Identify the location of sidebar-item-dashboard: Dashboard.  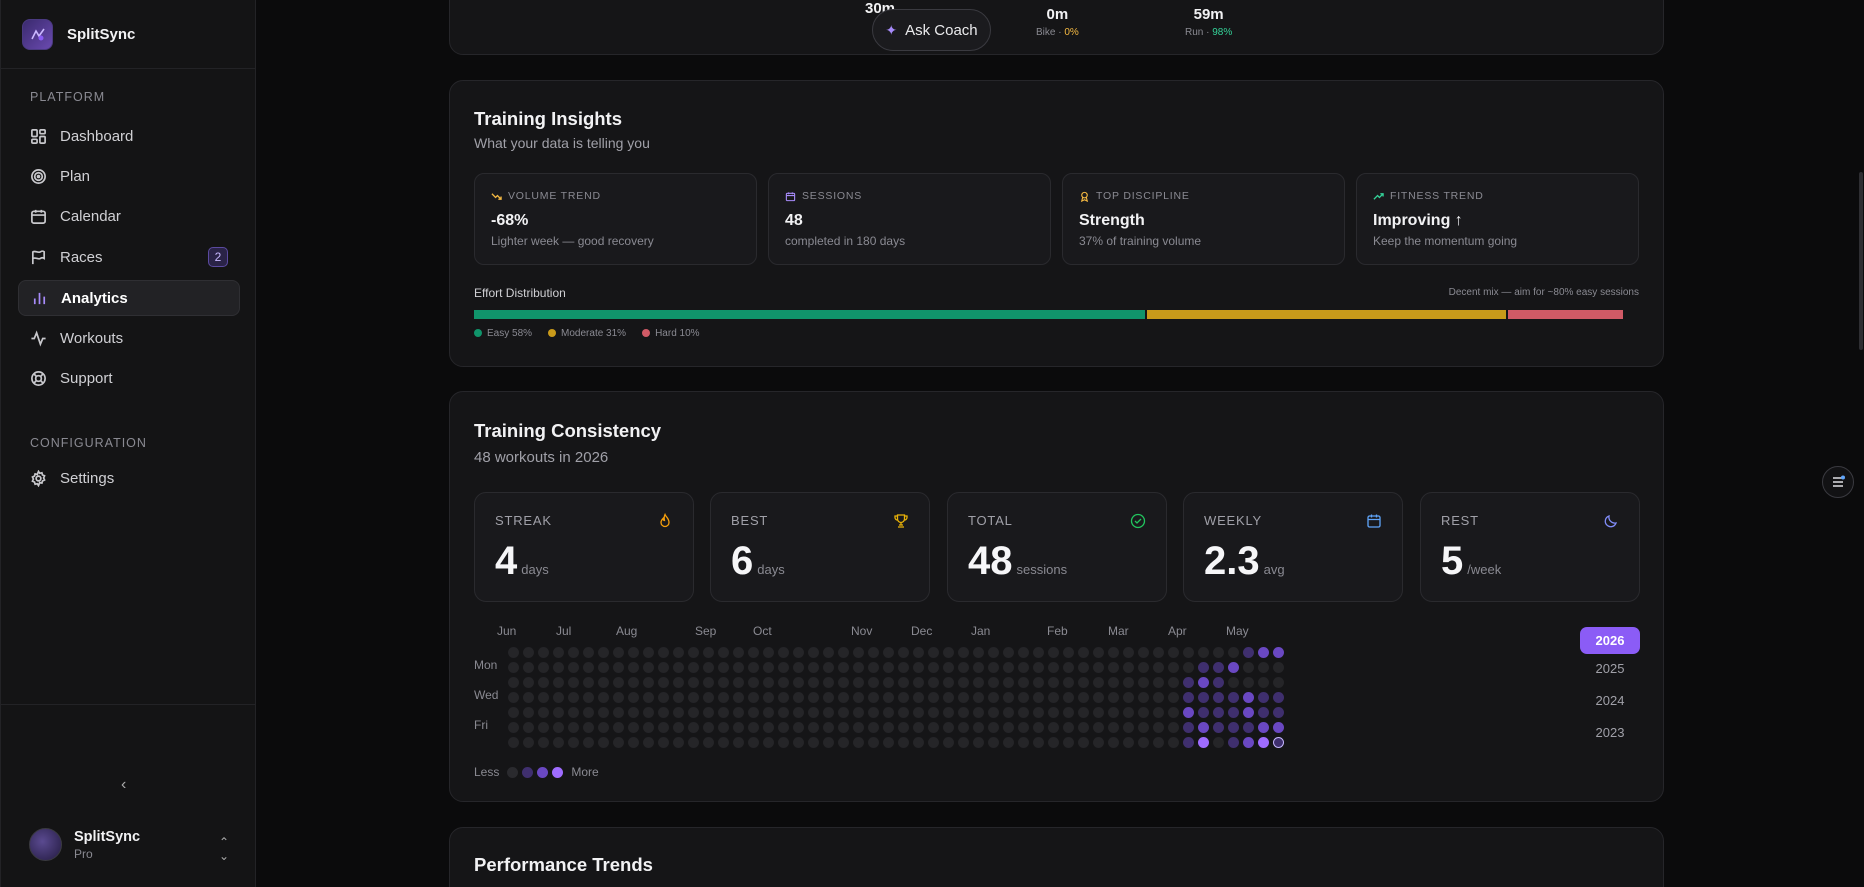
(129, 136).